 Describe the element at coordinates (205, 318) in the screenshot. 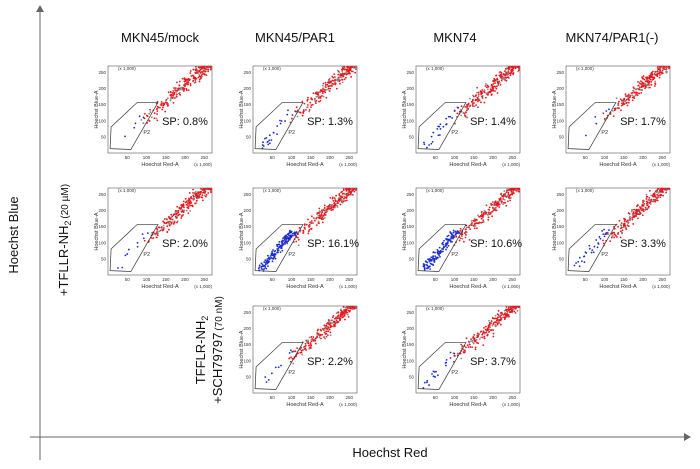

I see `row-label-sub: 2` at that location.